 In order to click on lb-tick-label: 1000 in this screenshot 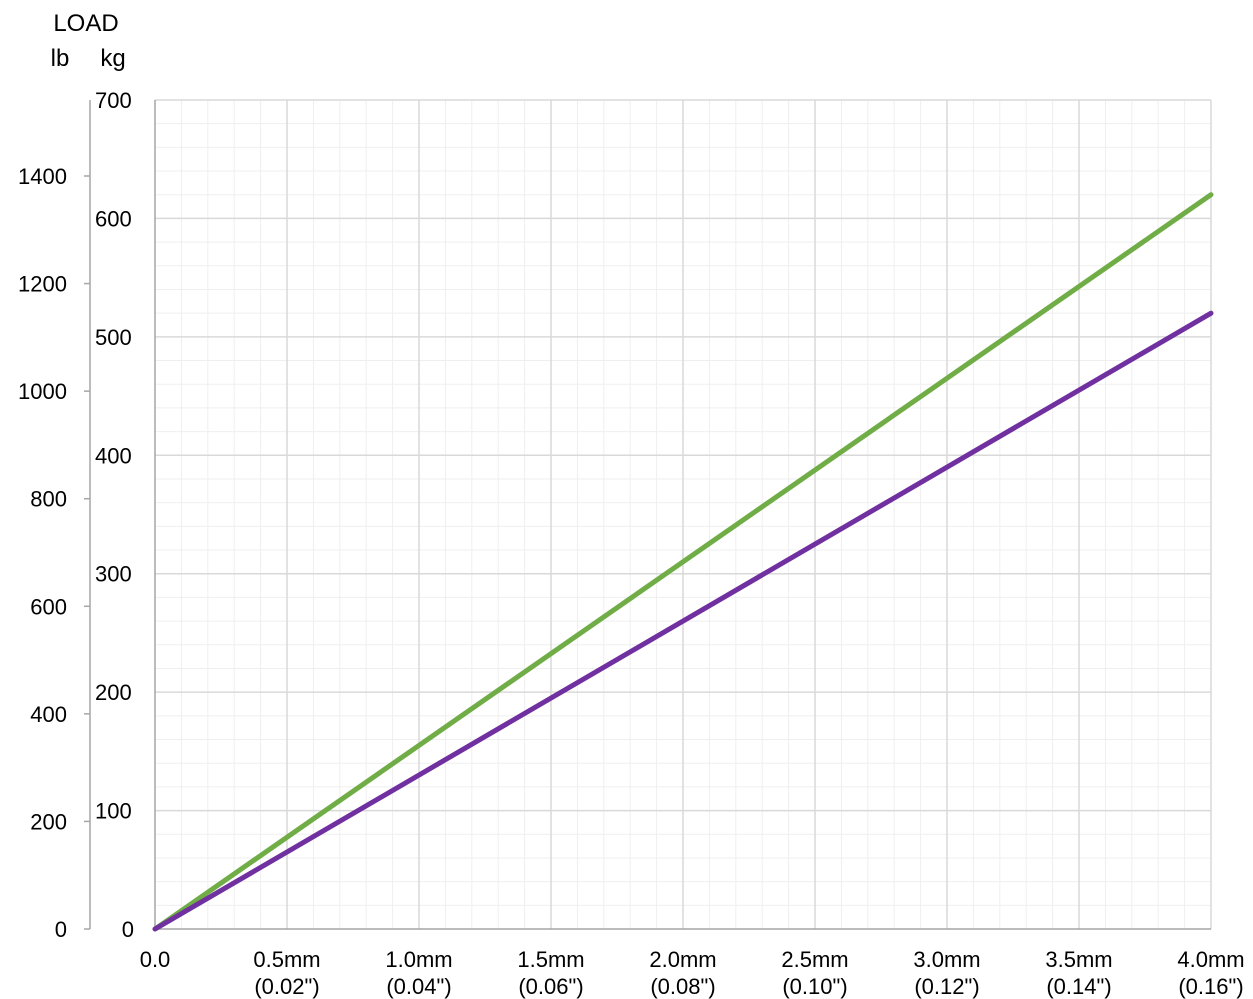, I will do `click(42, 391)`.